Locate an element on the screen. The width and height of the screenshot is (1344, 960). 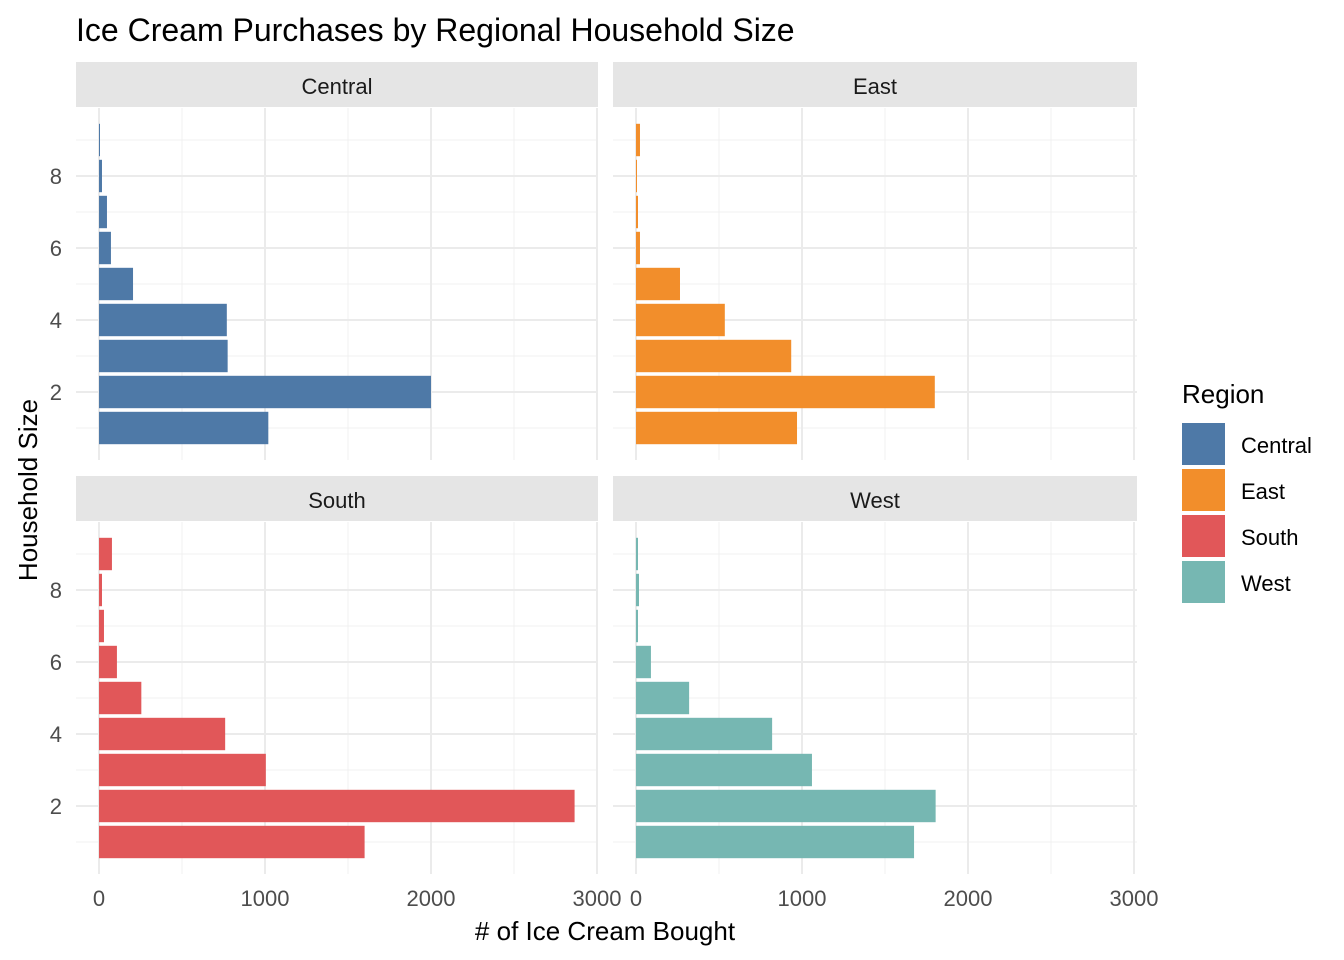
legend-title: Region is located at coordinates (1223, 394).